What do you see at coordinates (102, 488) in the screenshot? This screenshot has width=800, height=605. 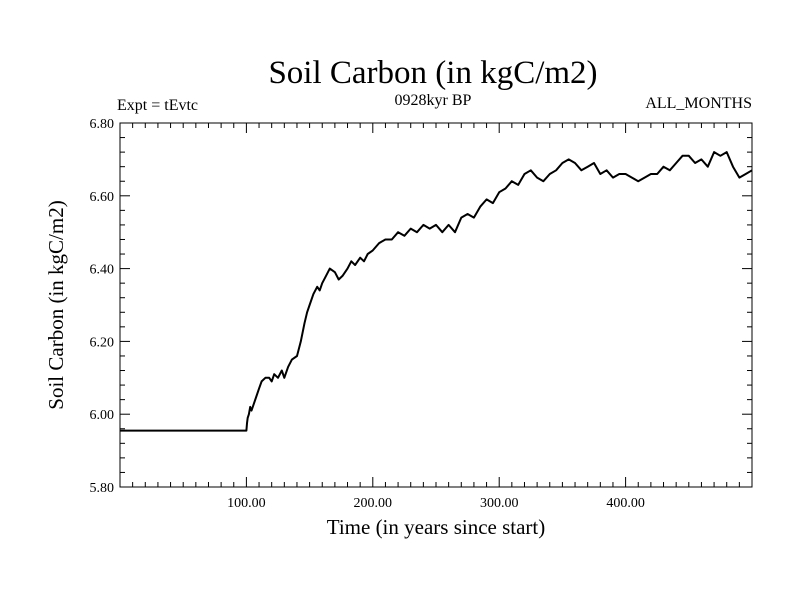 I see `y-tick-label: 5.80` at bounding box center [102, 488].